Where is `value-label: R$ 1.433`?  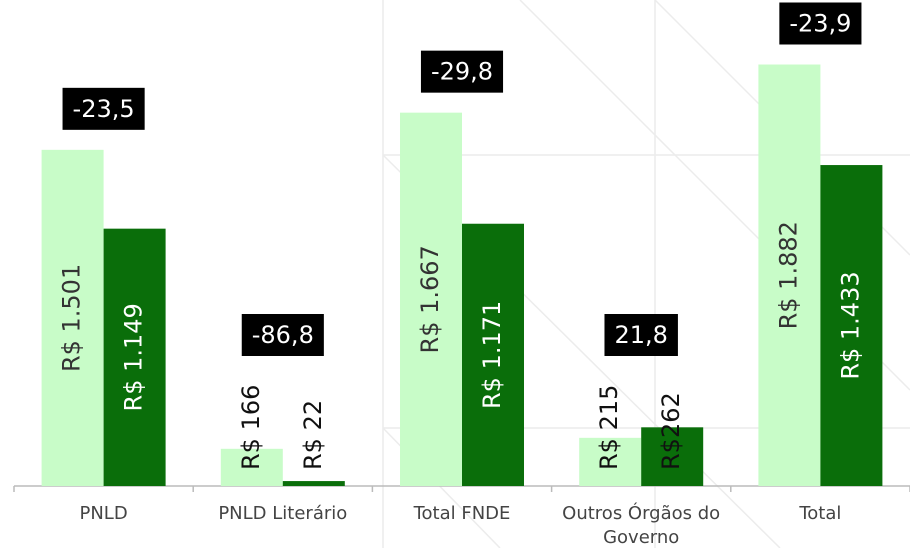
value-label: R$ 1.433 is located at coordinates (850, 325).